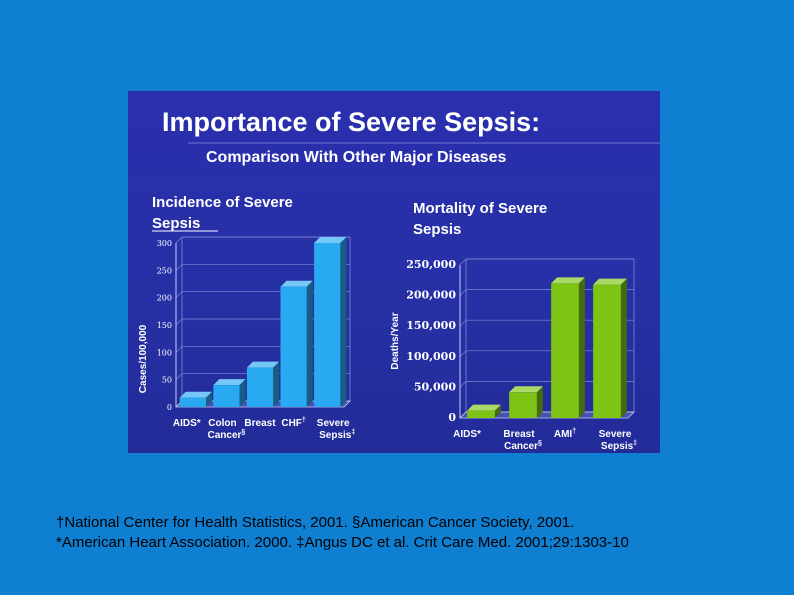 The image size is (794, 595). Describe the element at coordinates (164, 243) in the screenshot. I see `chart1-ytick-label: 300` at that location.